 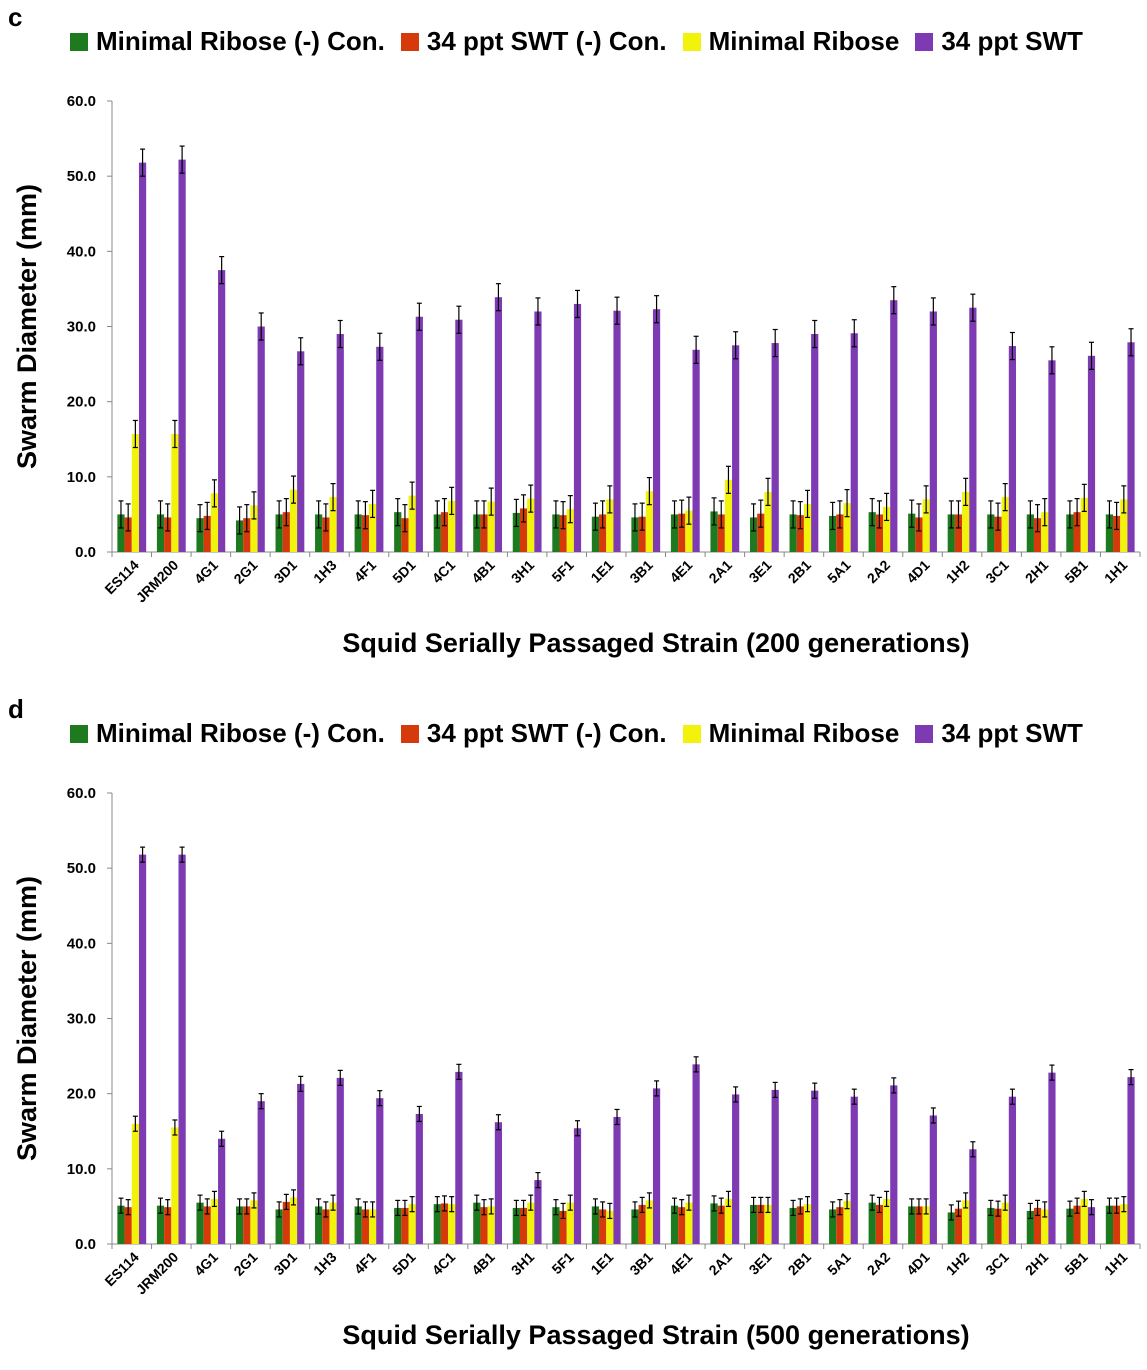 What do you see at coordinates (157, 581) in the screenshot?
I see `x-tick-label: JRM200` at bounding box center [157, 581].